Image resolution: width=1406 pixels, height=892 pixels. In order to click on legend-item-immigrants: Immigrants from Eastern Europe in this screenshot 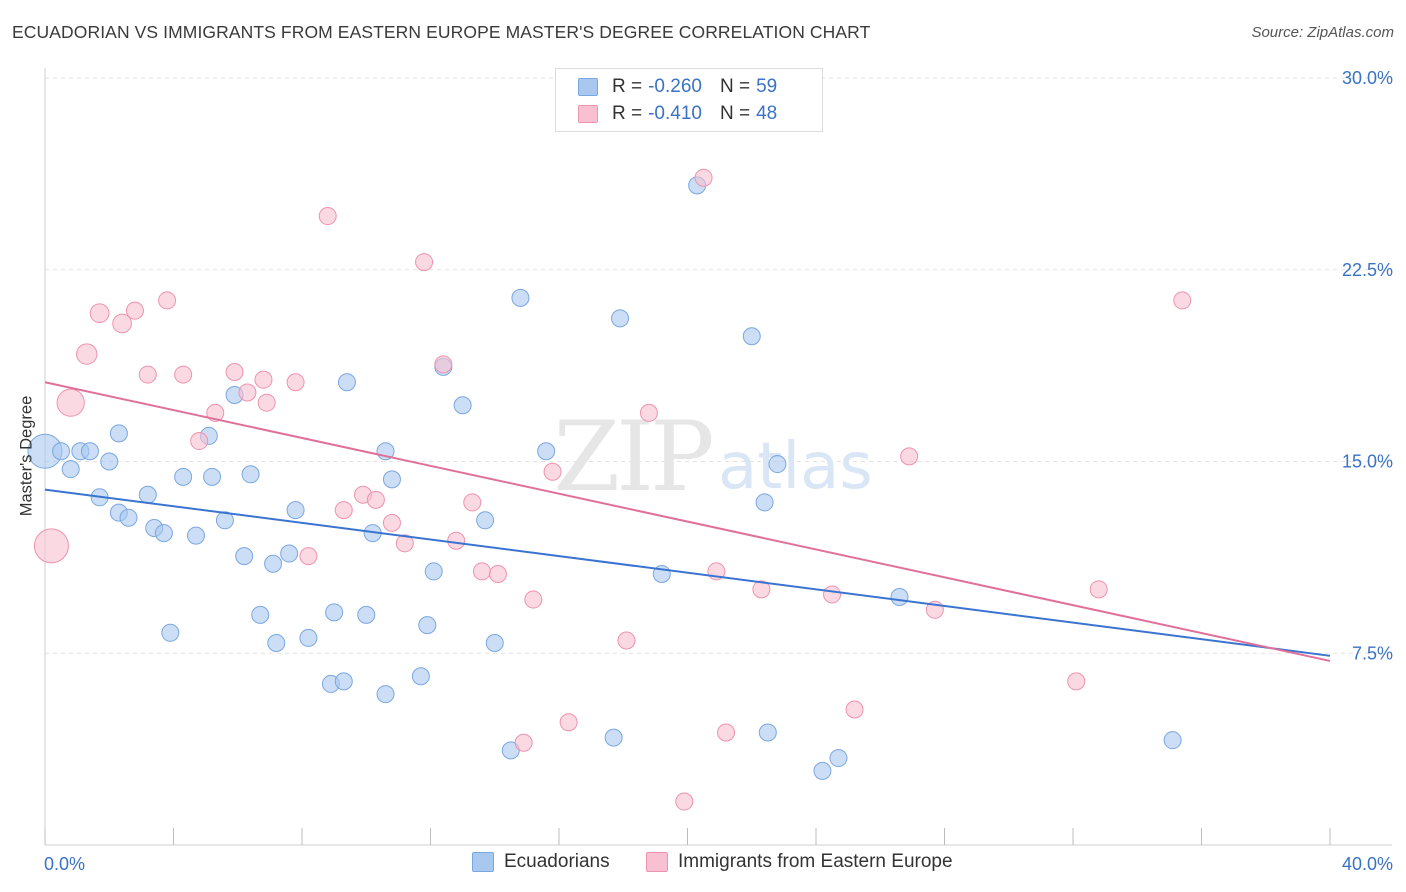, I will do `click(799, 862)`.